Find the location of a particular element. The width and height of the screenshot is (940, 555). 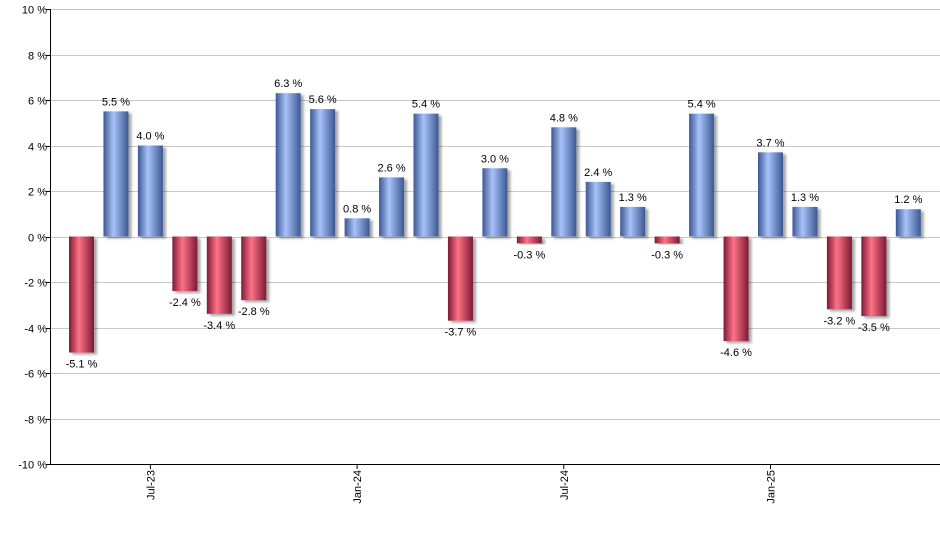

y-tick-label: 6 % is located at coordinates (37, 102).